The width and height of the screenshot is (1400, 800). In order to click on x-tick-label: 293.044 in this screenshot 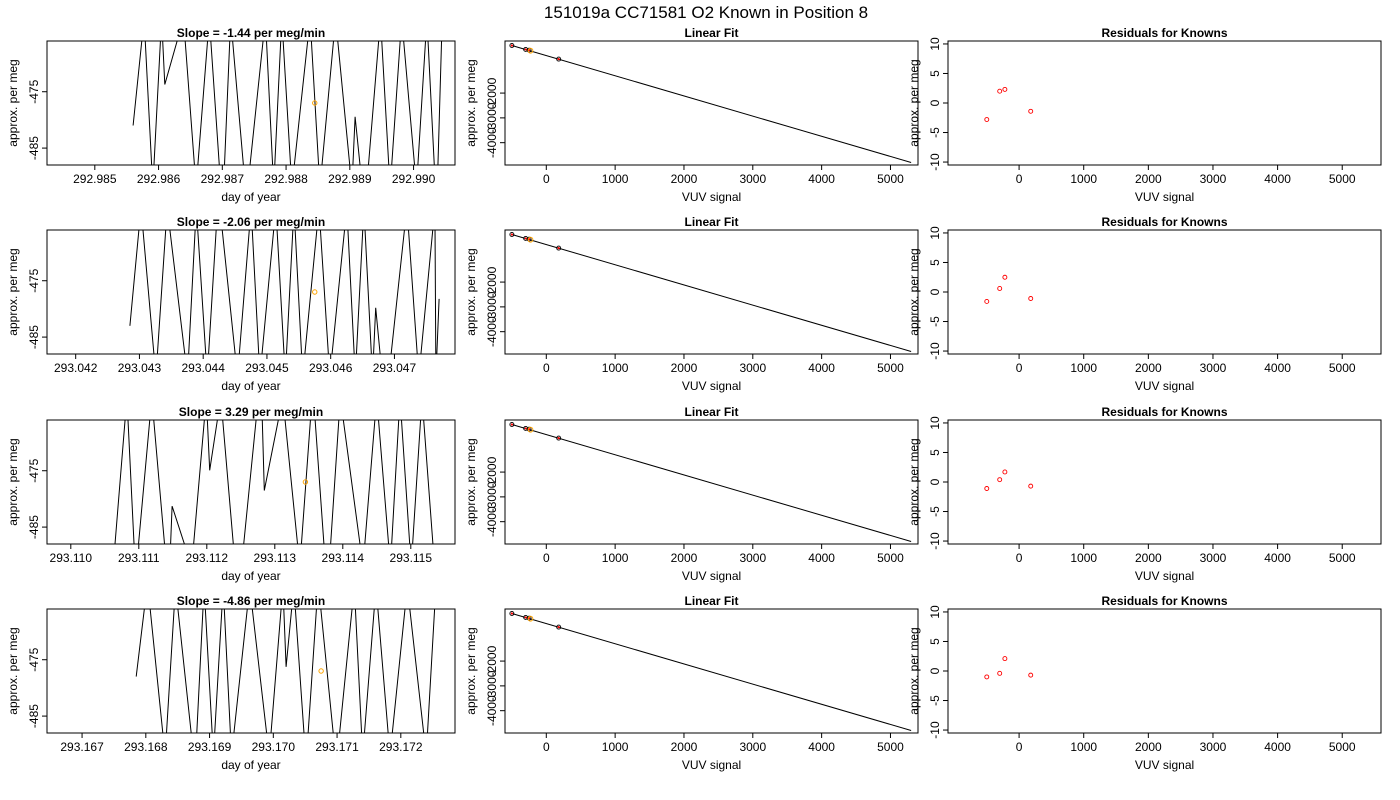, I will do `click(203, 368)`.